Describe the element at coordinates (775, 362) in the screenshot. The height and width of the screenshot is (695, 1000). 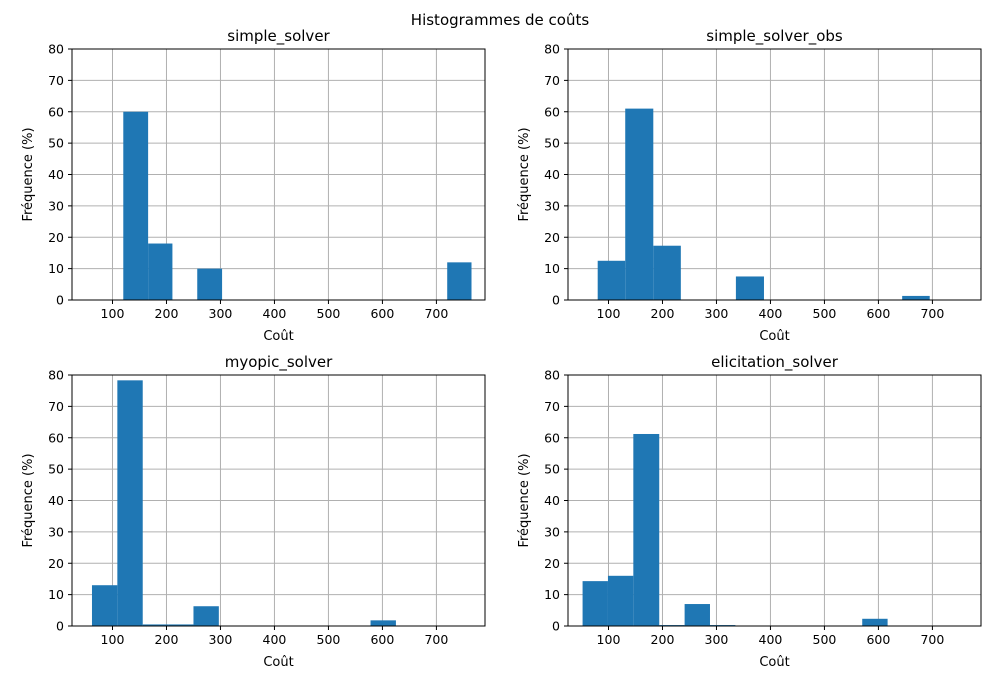
I see `chart-title: elicitation_solver` at that location.